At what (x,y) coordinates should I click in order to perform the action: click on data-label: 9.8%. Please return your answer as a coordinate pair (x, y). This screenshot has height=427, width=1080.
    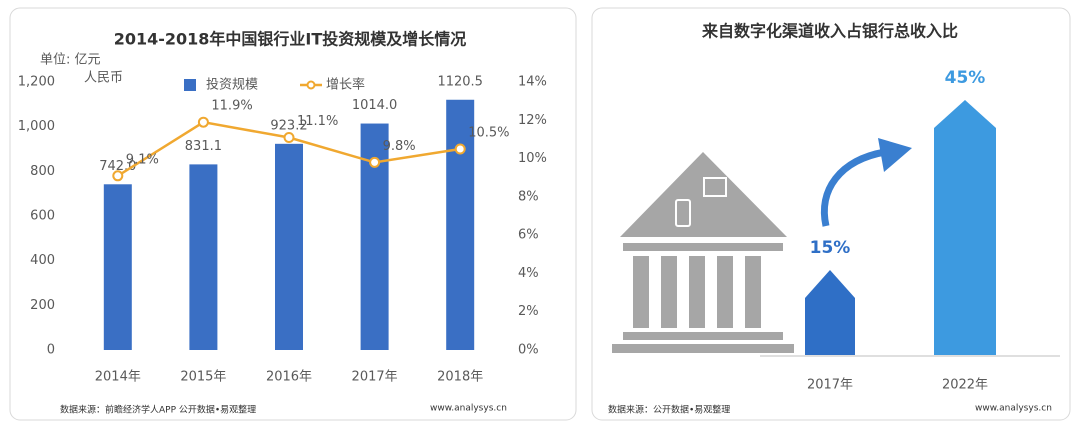
    Looking at the image, I should click on (399, 146).